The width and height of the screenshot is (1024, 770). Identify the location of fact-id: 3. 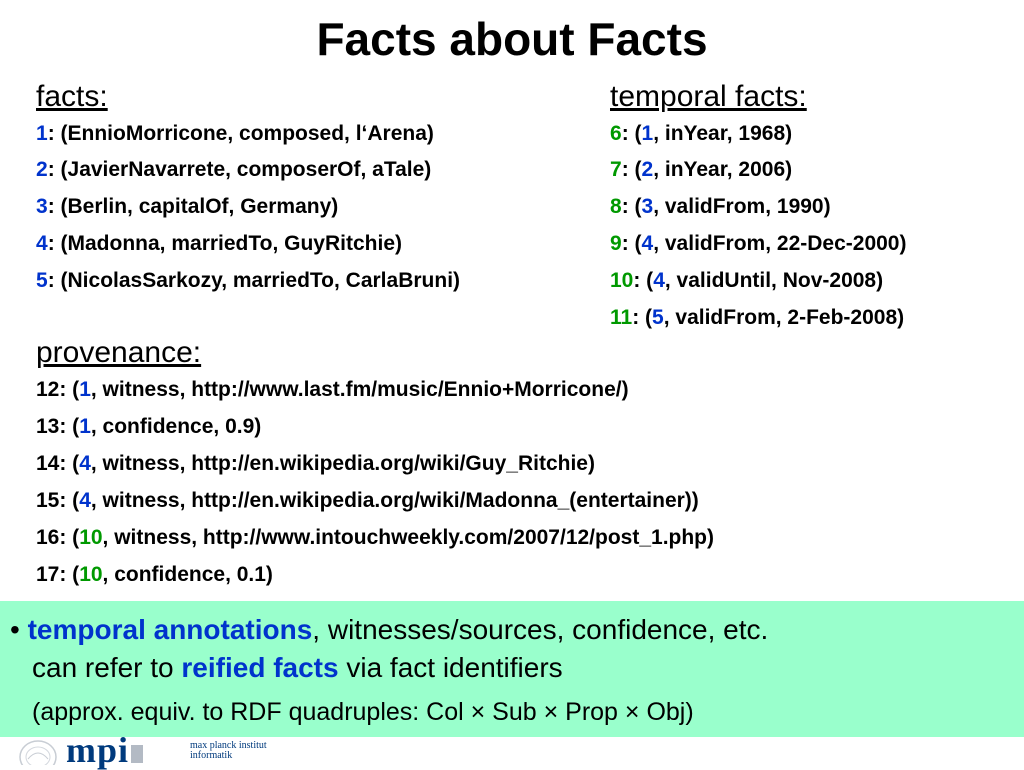
(42, 206).